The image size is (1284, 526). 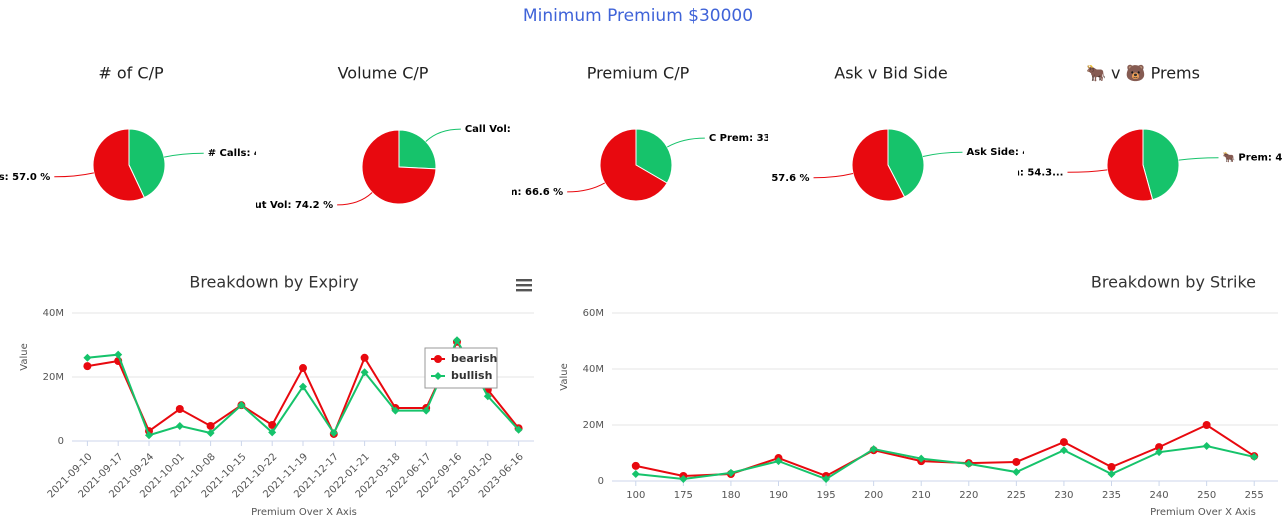 I want to click on legend-label: bullish, so click(x=471, y=375).